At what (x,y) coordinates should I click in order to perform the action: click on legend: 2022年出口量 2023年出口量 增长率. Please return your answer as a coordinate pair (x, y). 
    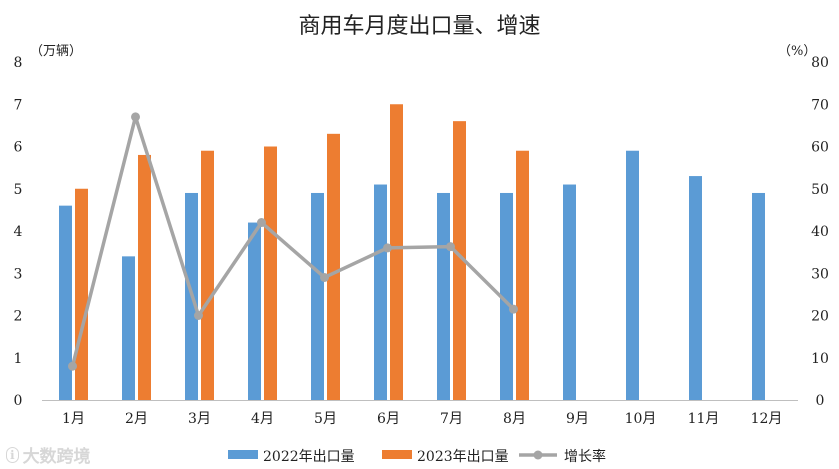
    Looking at the image, I should click on (417, 456).